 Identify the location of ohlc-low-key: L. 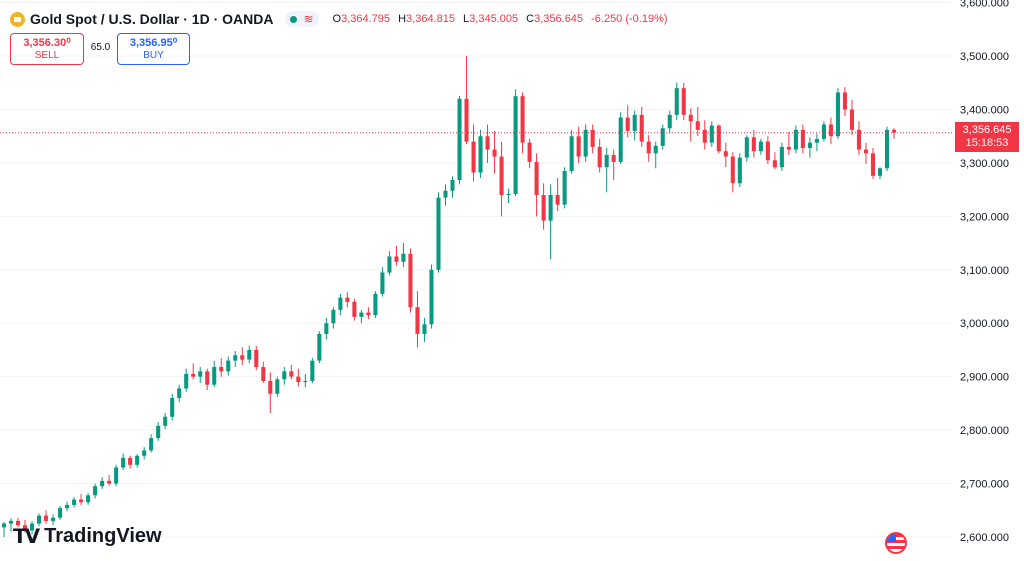
(466, 19).